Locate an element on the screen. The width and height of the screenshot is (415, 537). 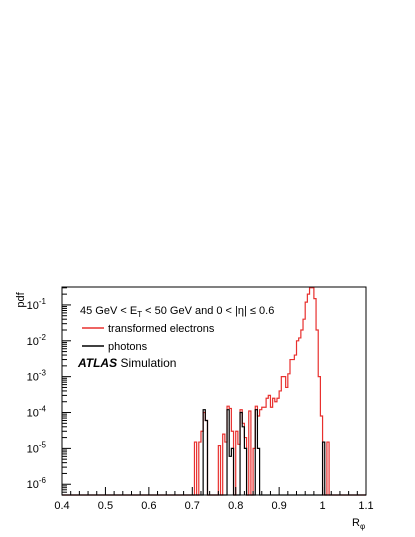
x-tick-label: 1 is located at coordinates (323, 506).